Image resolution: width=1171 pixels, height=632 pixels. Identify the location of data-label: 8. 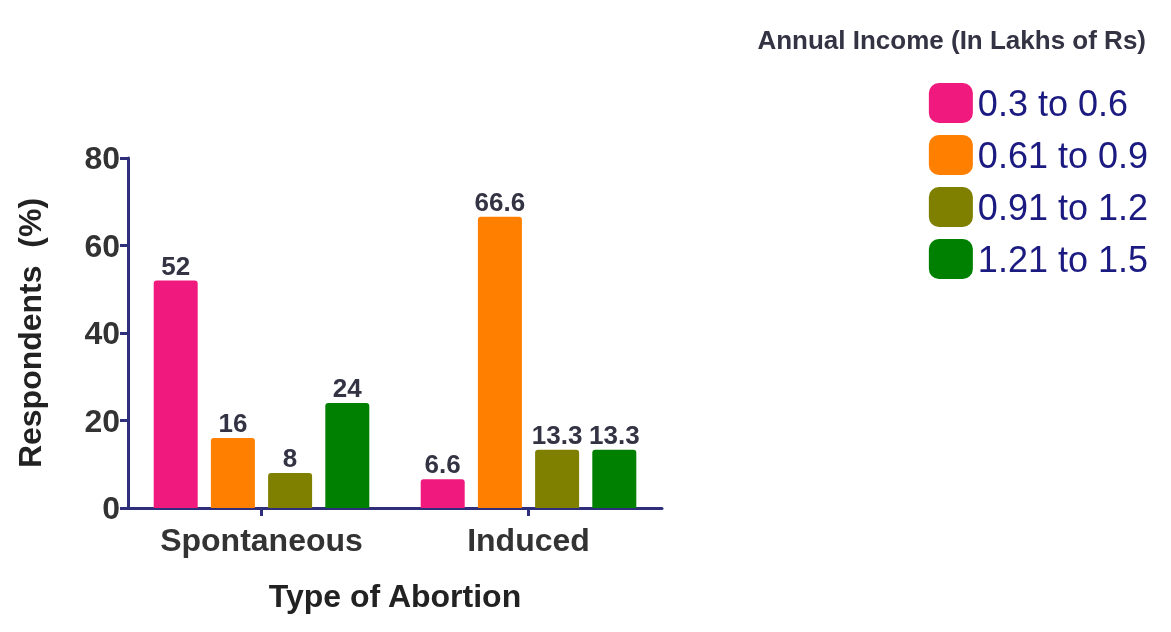
(290, 458).